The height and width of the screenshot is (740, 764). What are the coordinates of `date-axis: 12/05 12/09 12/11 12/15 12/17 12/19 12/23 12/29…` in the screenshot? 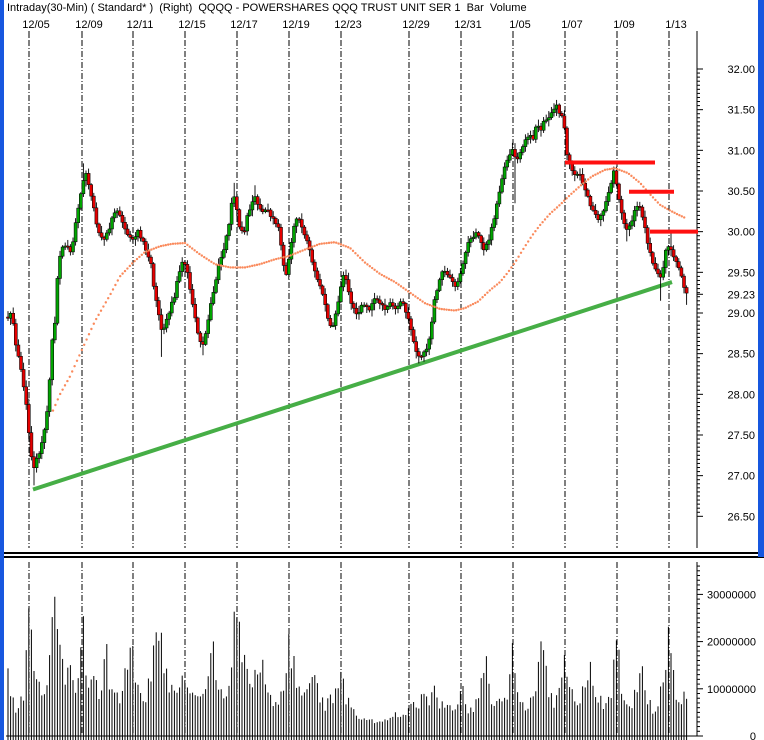 It's located at (354, 28).